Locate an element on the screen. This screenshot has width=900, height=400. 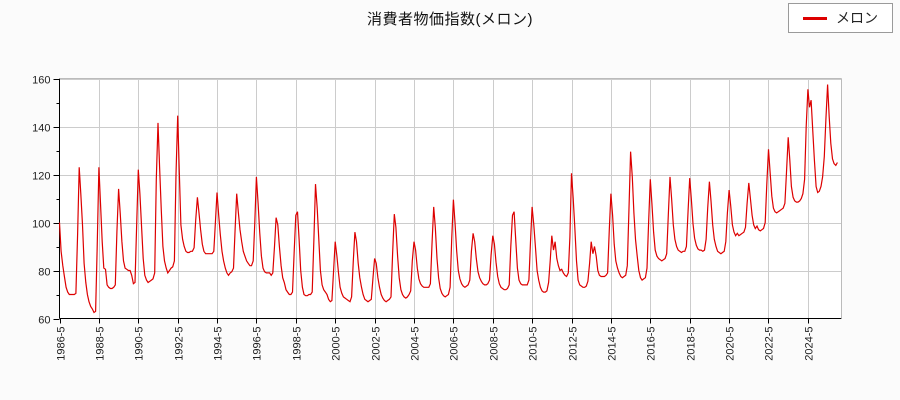
legend-series-label: メロン is located at coordinates (857, 18).